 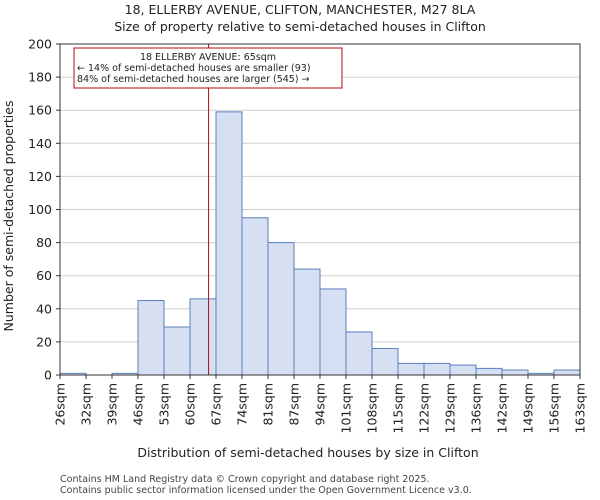 I want to click on x-tick-label: 60sqm, so click(x=190, y=404).